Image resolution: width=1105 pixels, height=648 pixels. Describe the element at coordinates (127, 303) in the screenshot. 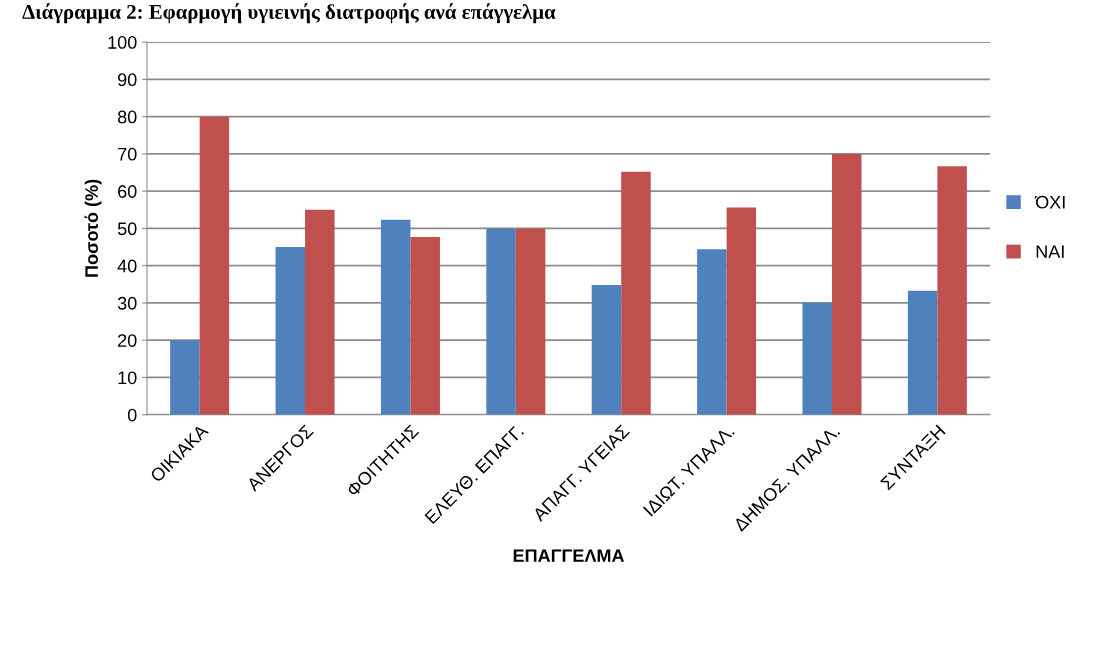

I see `y-tick-label: 30` at that location.